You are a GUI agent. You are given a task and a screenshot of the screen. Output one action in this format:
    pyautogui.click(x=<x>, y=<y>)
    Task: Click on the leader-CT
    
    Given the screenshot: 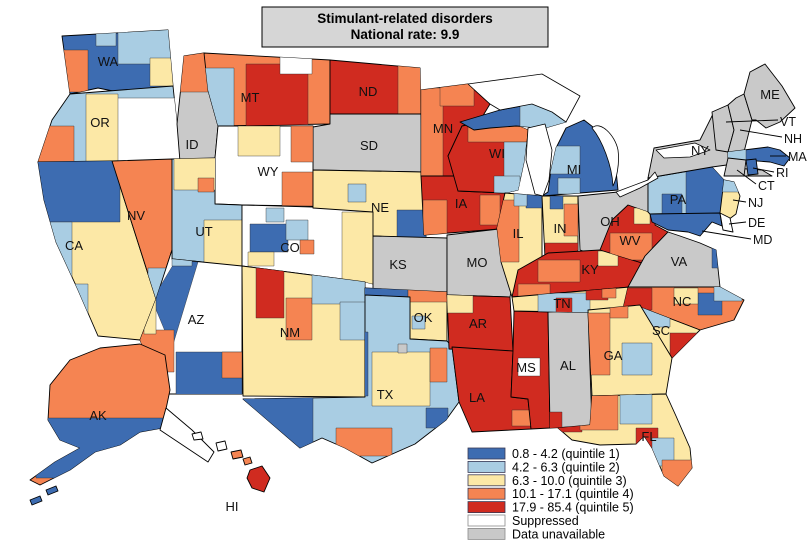 What is the action you would take?
    pyautogui.click(x=746, y=177)
    